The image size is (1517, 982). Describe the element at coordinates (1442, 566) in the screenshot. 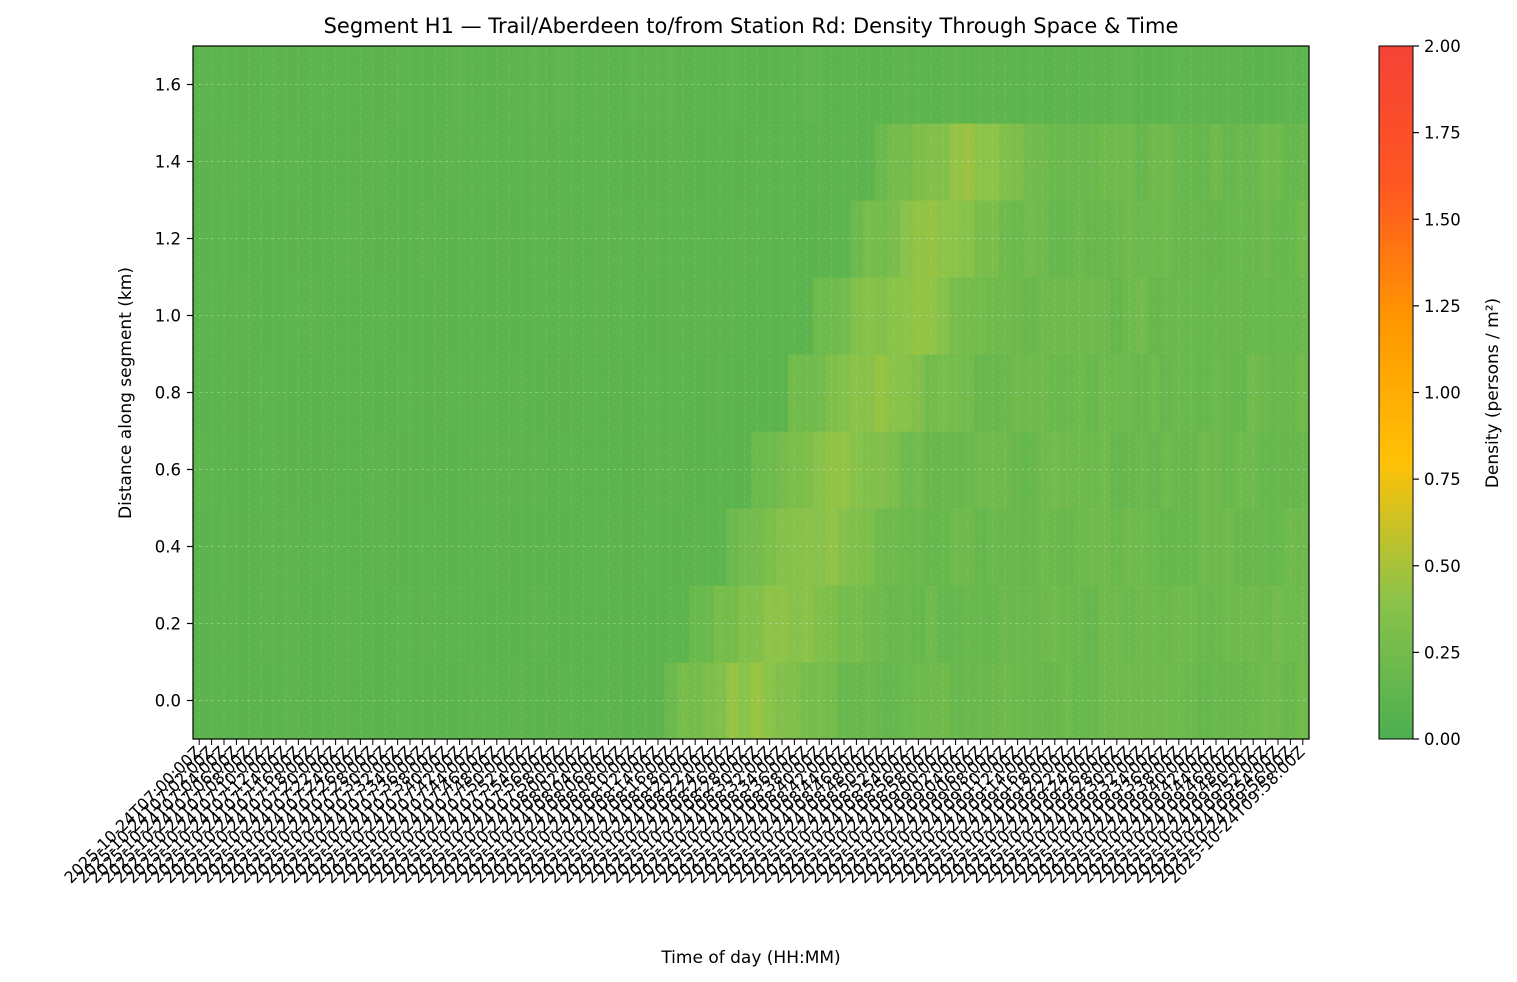

I see `colorbar-tick-label: 0.50` at that location.